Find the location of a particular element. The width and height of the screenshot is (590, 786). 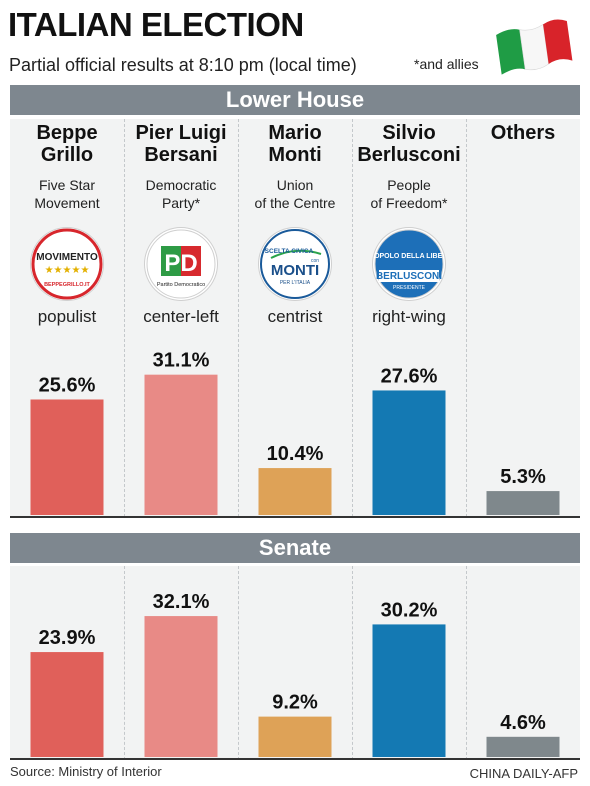

senate-bar-bersani is located at coordinates (181, 686).